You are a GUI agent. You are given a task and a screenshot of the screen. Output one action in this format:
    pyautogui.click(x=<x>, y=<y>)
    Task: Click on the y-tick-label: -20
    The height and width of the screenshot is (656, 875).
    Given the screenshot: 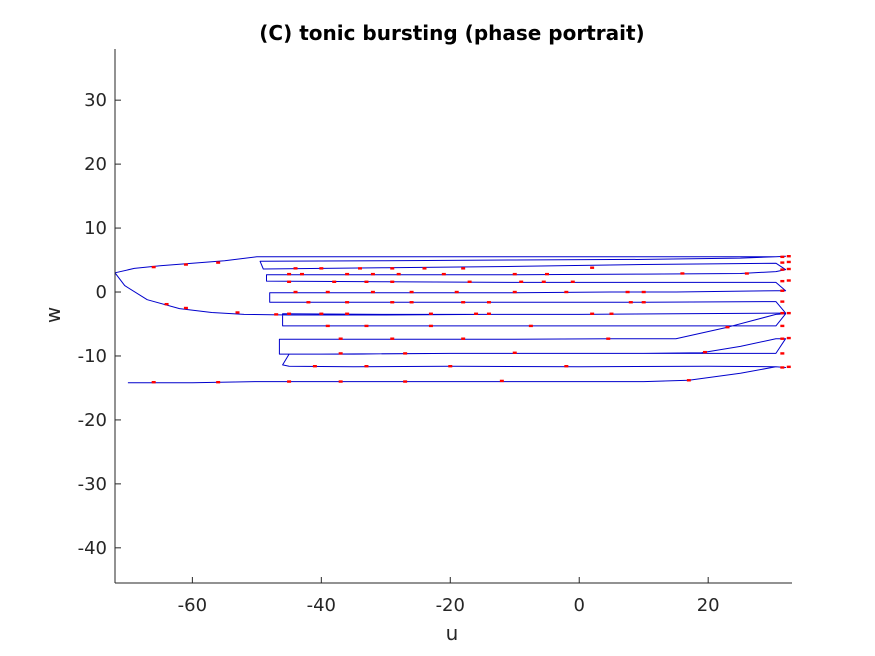 What is the action you would take?
    pyautogui.click(x=92, y=420)
    